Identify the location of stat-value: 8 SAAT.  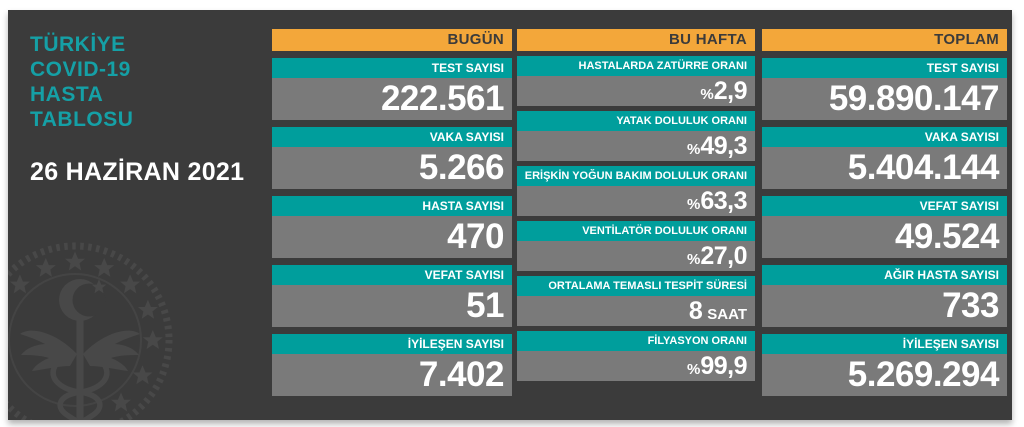
(636, 311).